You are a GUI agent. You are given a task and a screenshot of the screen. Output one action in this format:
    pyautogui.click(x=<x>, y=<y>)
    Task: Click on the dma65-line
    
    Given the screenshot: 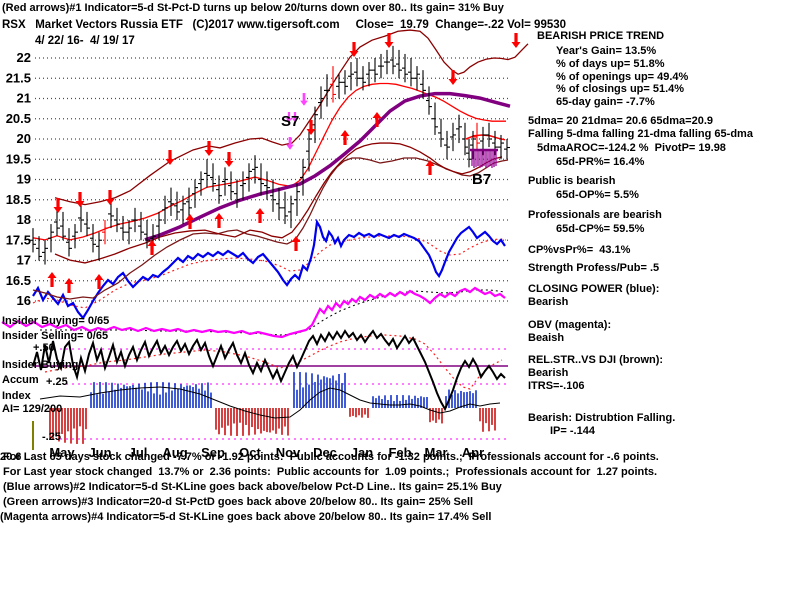 What is the action you would take?
    pyautogui.click(x=327, y=166)
    